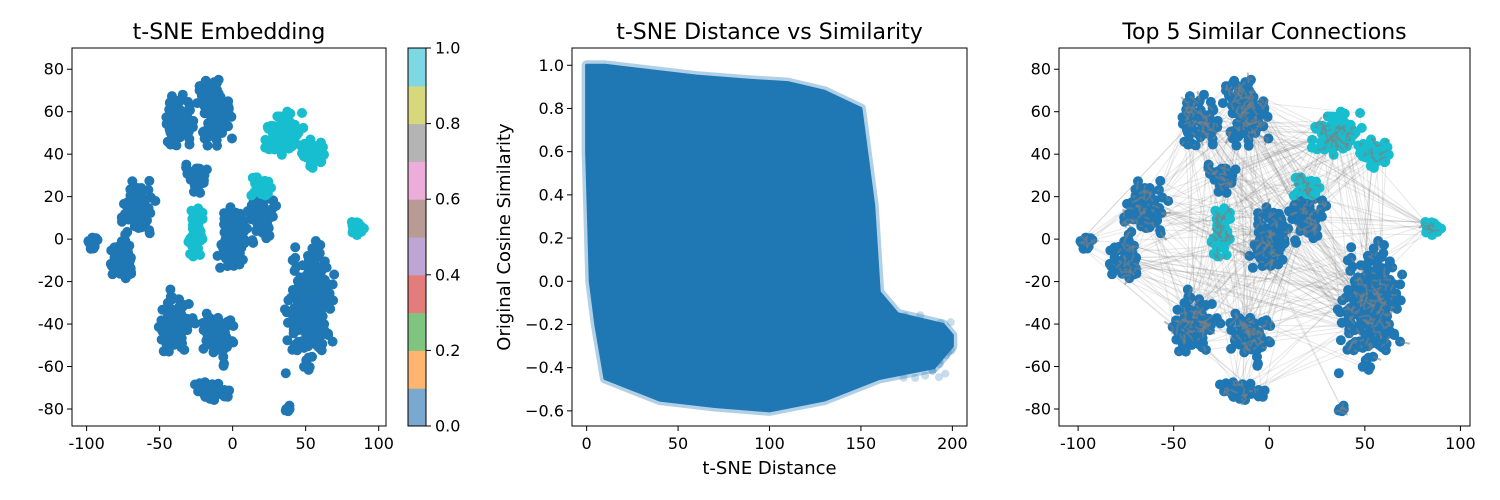 The image size is (1500, 500). What do you see at coordinates (51, 281) in the screenshot?
I see `y-tick-label: -20` at bounding box center [51, 281].